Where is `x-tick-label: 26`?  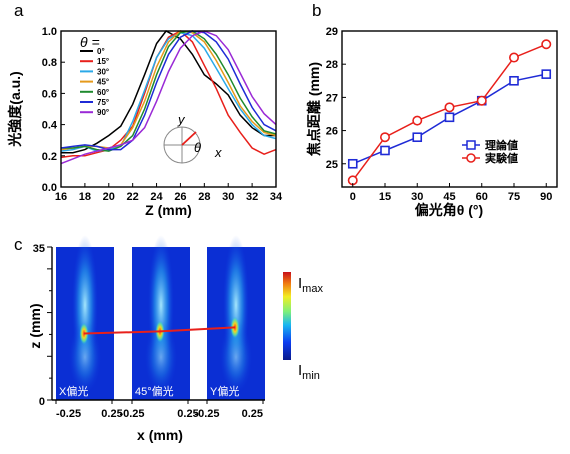
x-tick-label: 26 is located at coordinates (180, 197).